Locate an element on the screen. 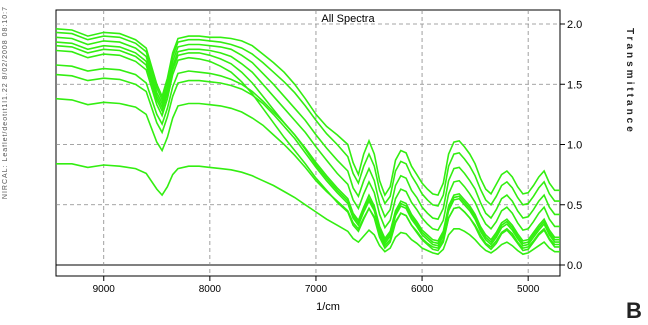 This screenshot has height=325, width=648. panel-letter: B is located at coordinates (634, 310).